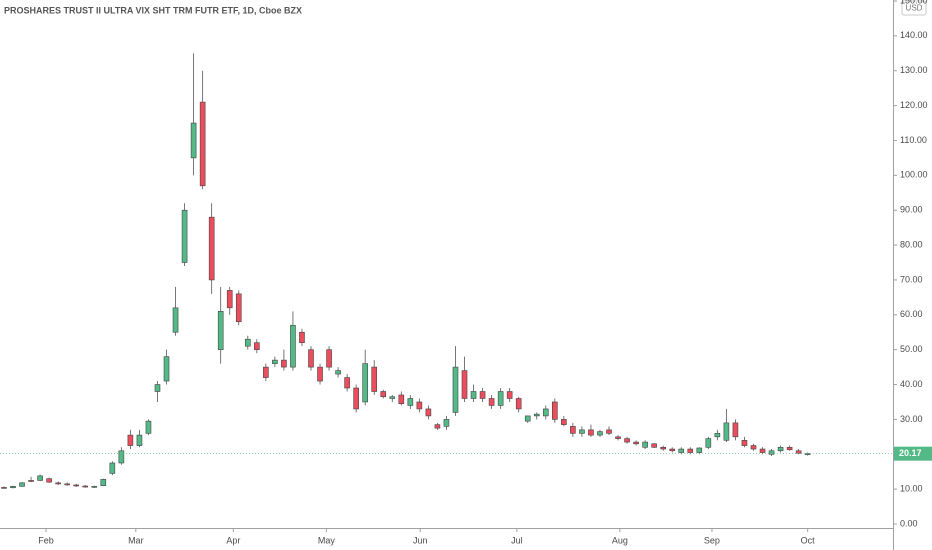 The image size is (932, 550). I want to click on x-tick-label: Mar, so click(136, 540).